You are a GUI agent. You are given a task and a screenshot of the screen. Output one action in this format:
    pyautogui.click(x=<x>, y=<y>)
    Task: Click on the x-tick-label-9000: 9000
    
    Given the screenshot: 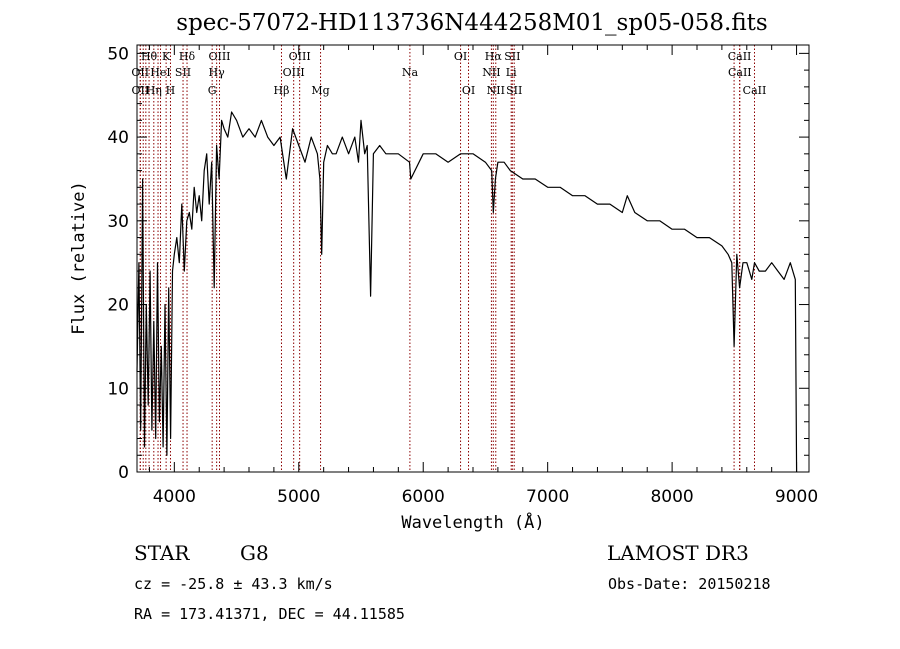 What is the action you would take?
    pyautogui.click(x=796, y=497)
    